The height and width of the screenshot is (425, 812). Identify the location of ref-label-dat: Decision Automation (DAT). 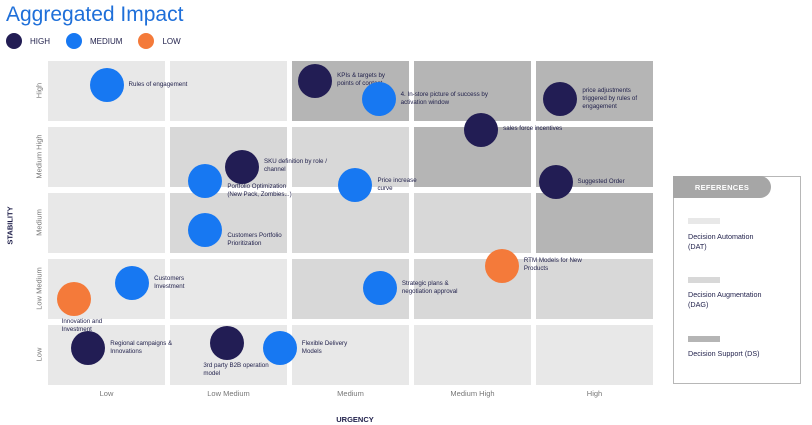
(721, 241).